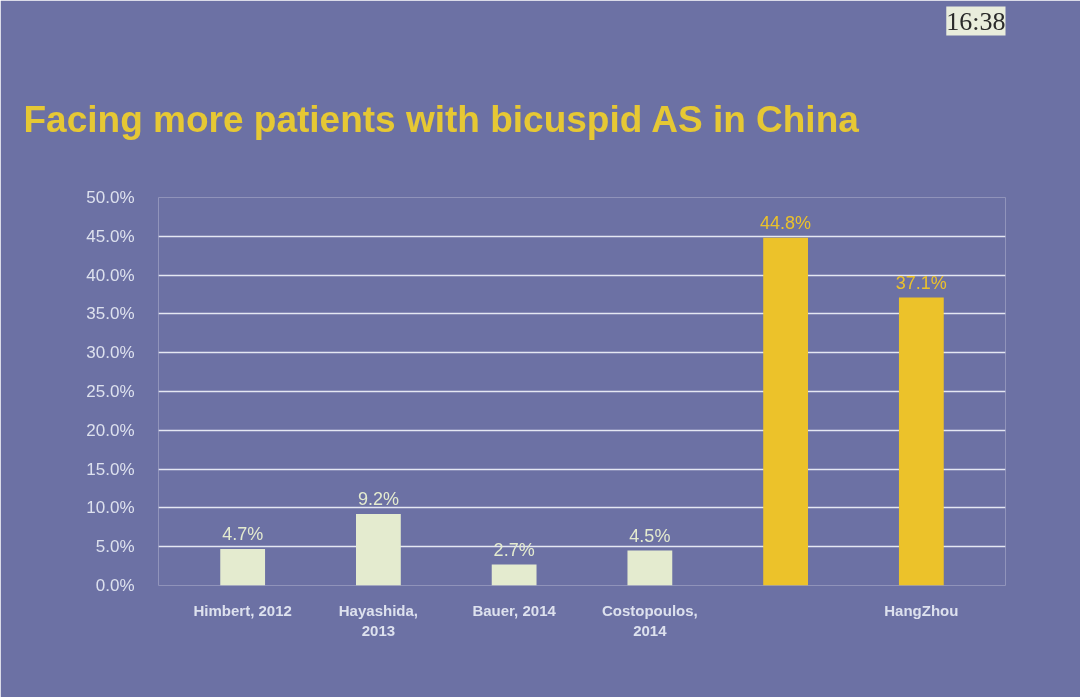 This screenshot has width=1080, height=697. I want to click on data-label: 44.8%, so click(786, 222).